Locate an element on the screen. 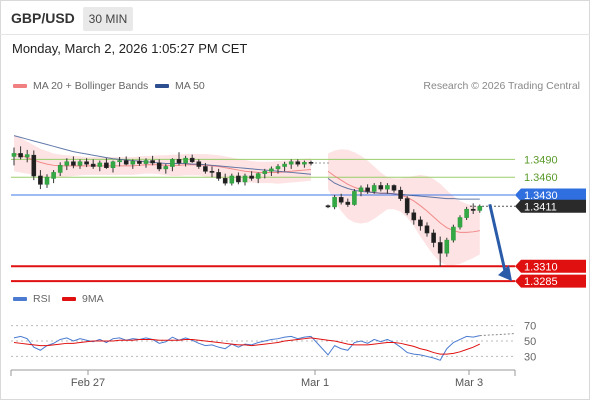  level-label: 1.3285 is located at coordinates (541, 282).